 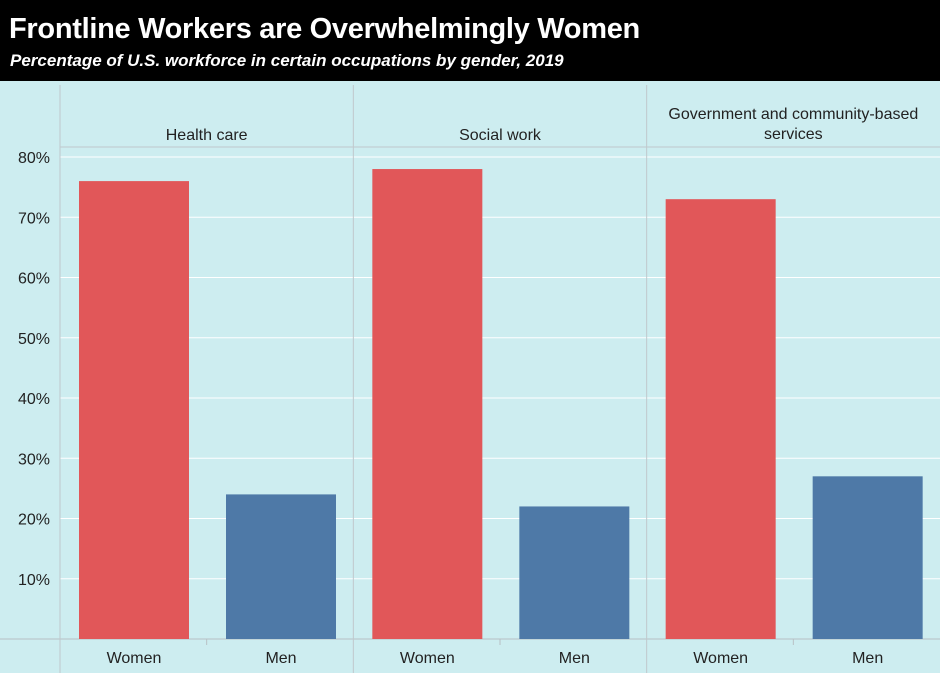 I want to click on bar-2-men, so click(x=867, y=557).